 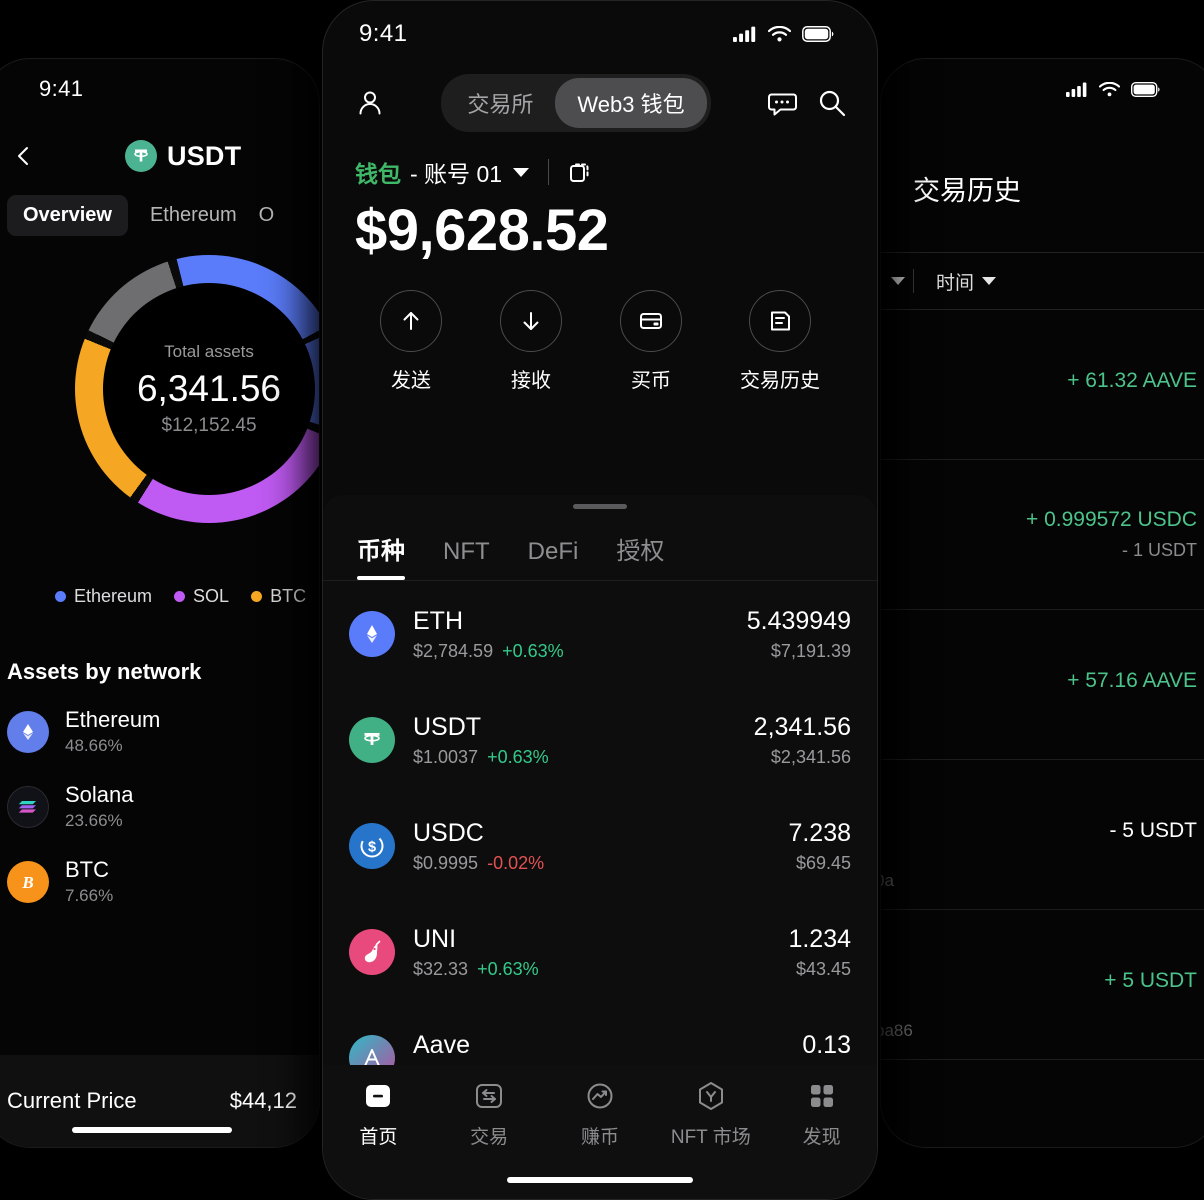 What do you see at coordinates (600, 1114) in the screenshot?
I see `tab-earn: 赚币` at bounding box center [600, 1114].